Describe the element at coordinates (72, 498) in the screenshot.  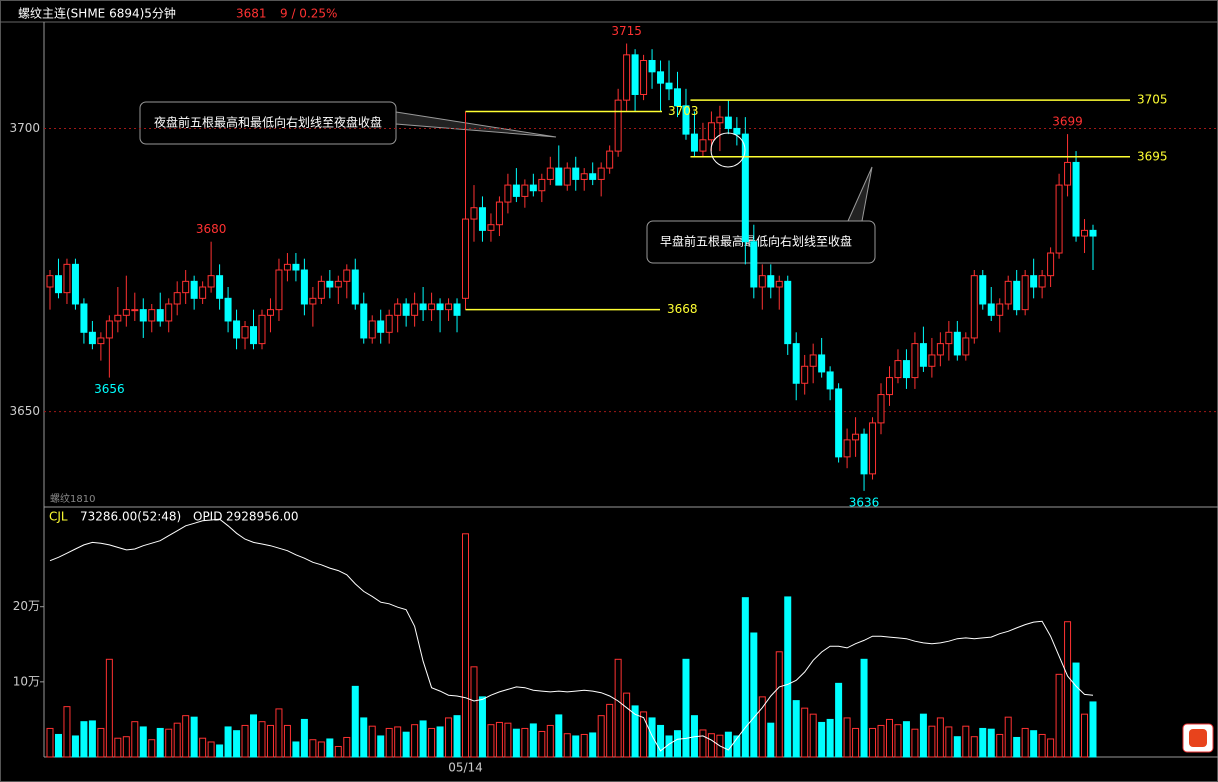
I see `contract-label: 螺纹1810` at that location.